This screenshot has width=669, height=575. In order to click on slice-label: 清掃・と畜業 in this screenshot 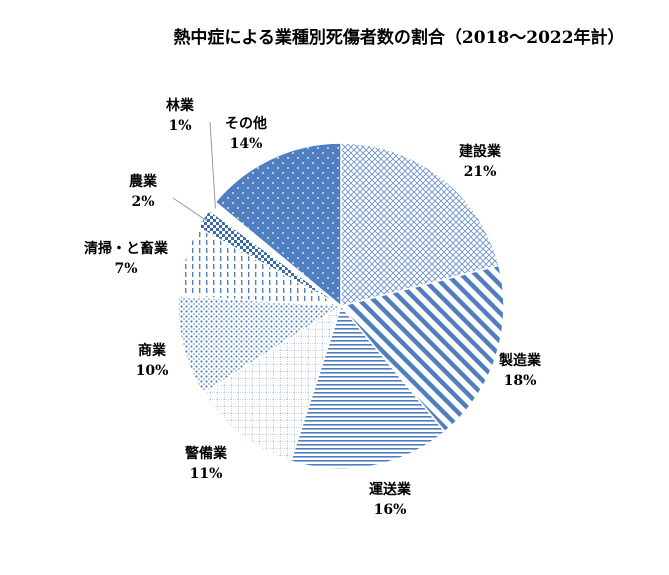, I will do `click(126, 248)`.